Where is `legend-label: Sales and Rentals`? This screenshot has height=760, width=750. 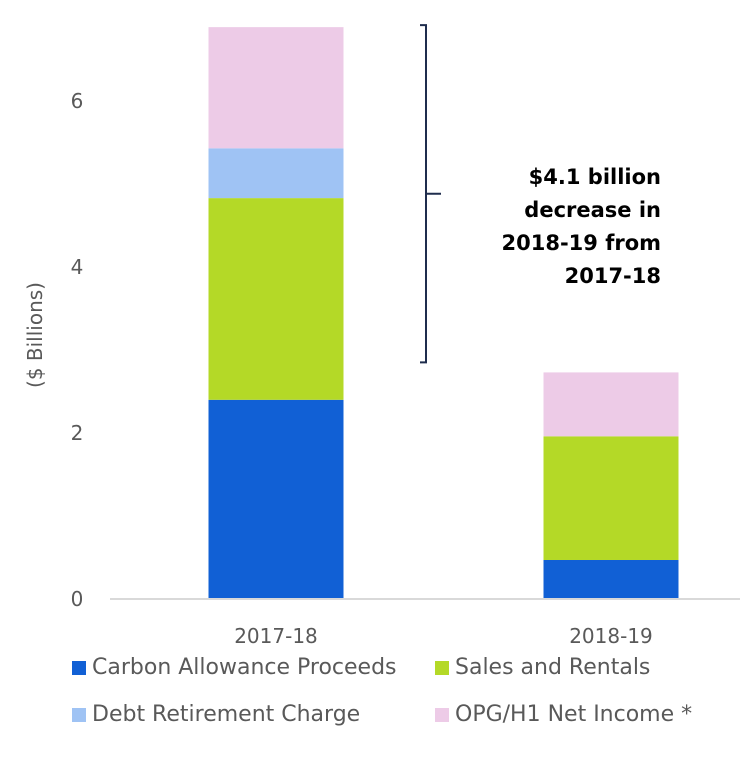 legend-label: Sales and Rentals is located at coordinates (553, 667).